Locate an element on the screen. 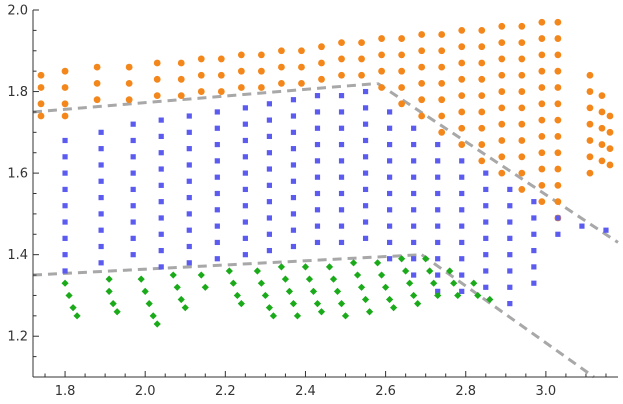 This screenshot has width=623, height=404. y-axis-ticks: 1.2 1.4 1.6 1.8 2.0 is located at coordinates (23, 191).